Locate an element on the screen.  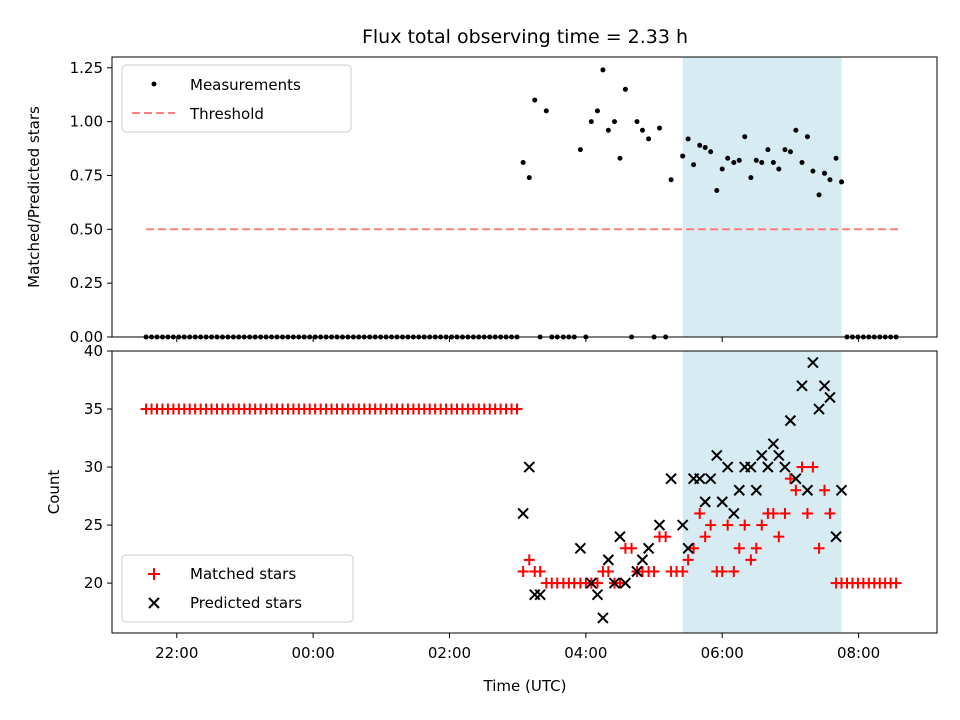
legend-label-predicted: Predicted stars is located at coordinates (246, 603).